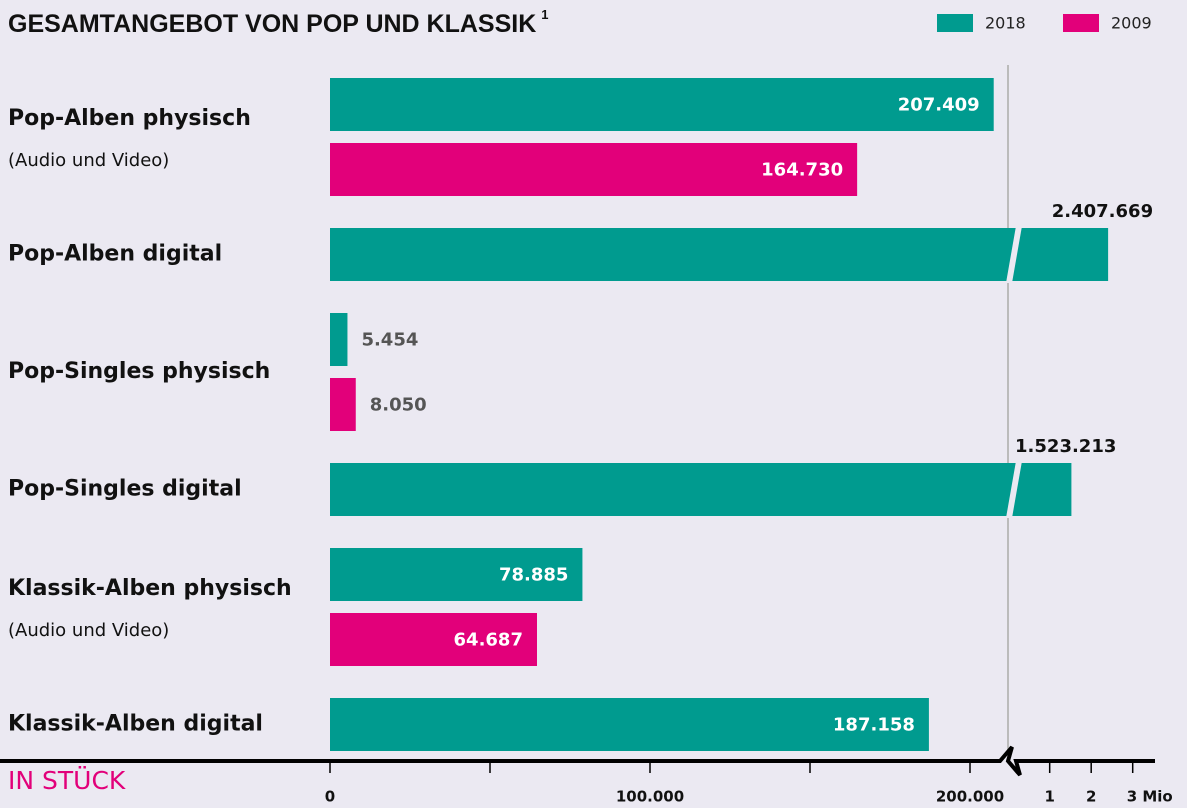 The width and height of the screenshot is (1187, 808). I want to click on category-label: Pop-Singles digital, so click(125, 489).